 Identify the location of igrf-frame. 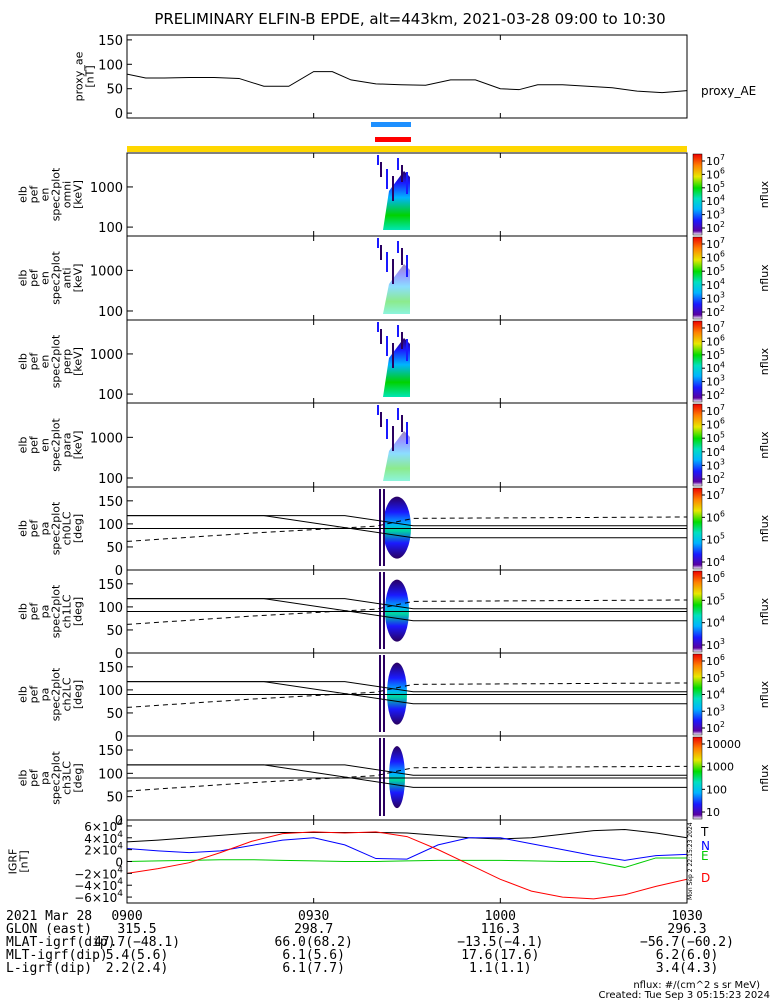
(407, 861).